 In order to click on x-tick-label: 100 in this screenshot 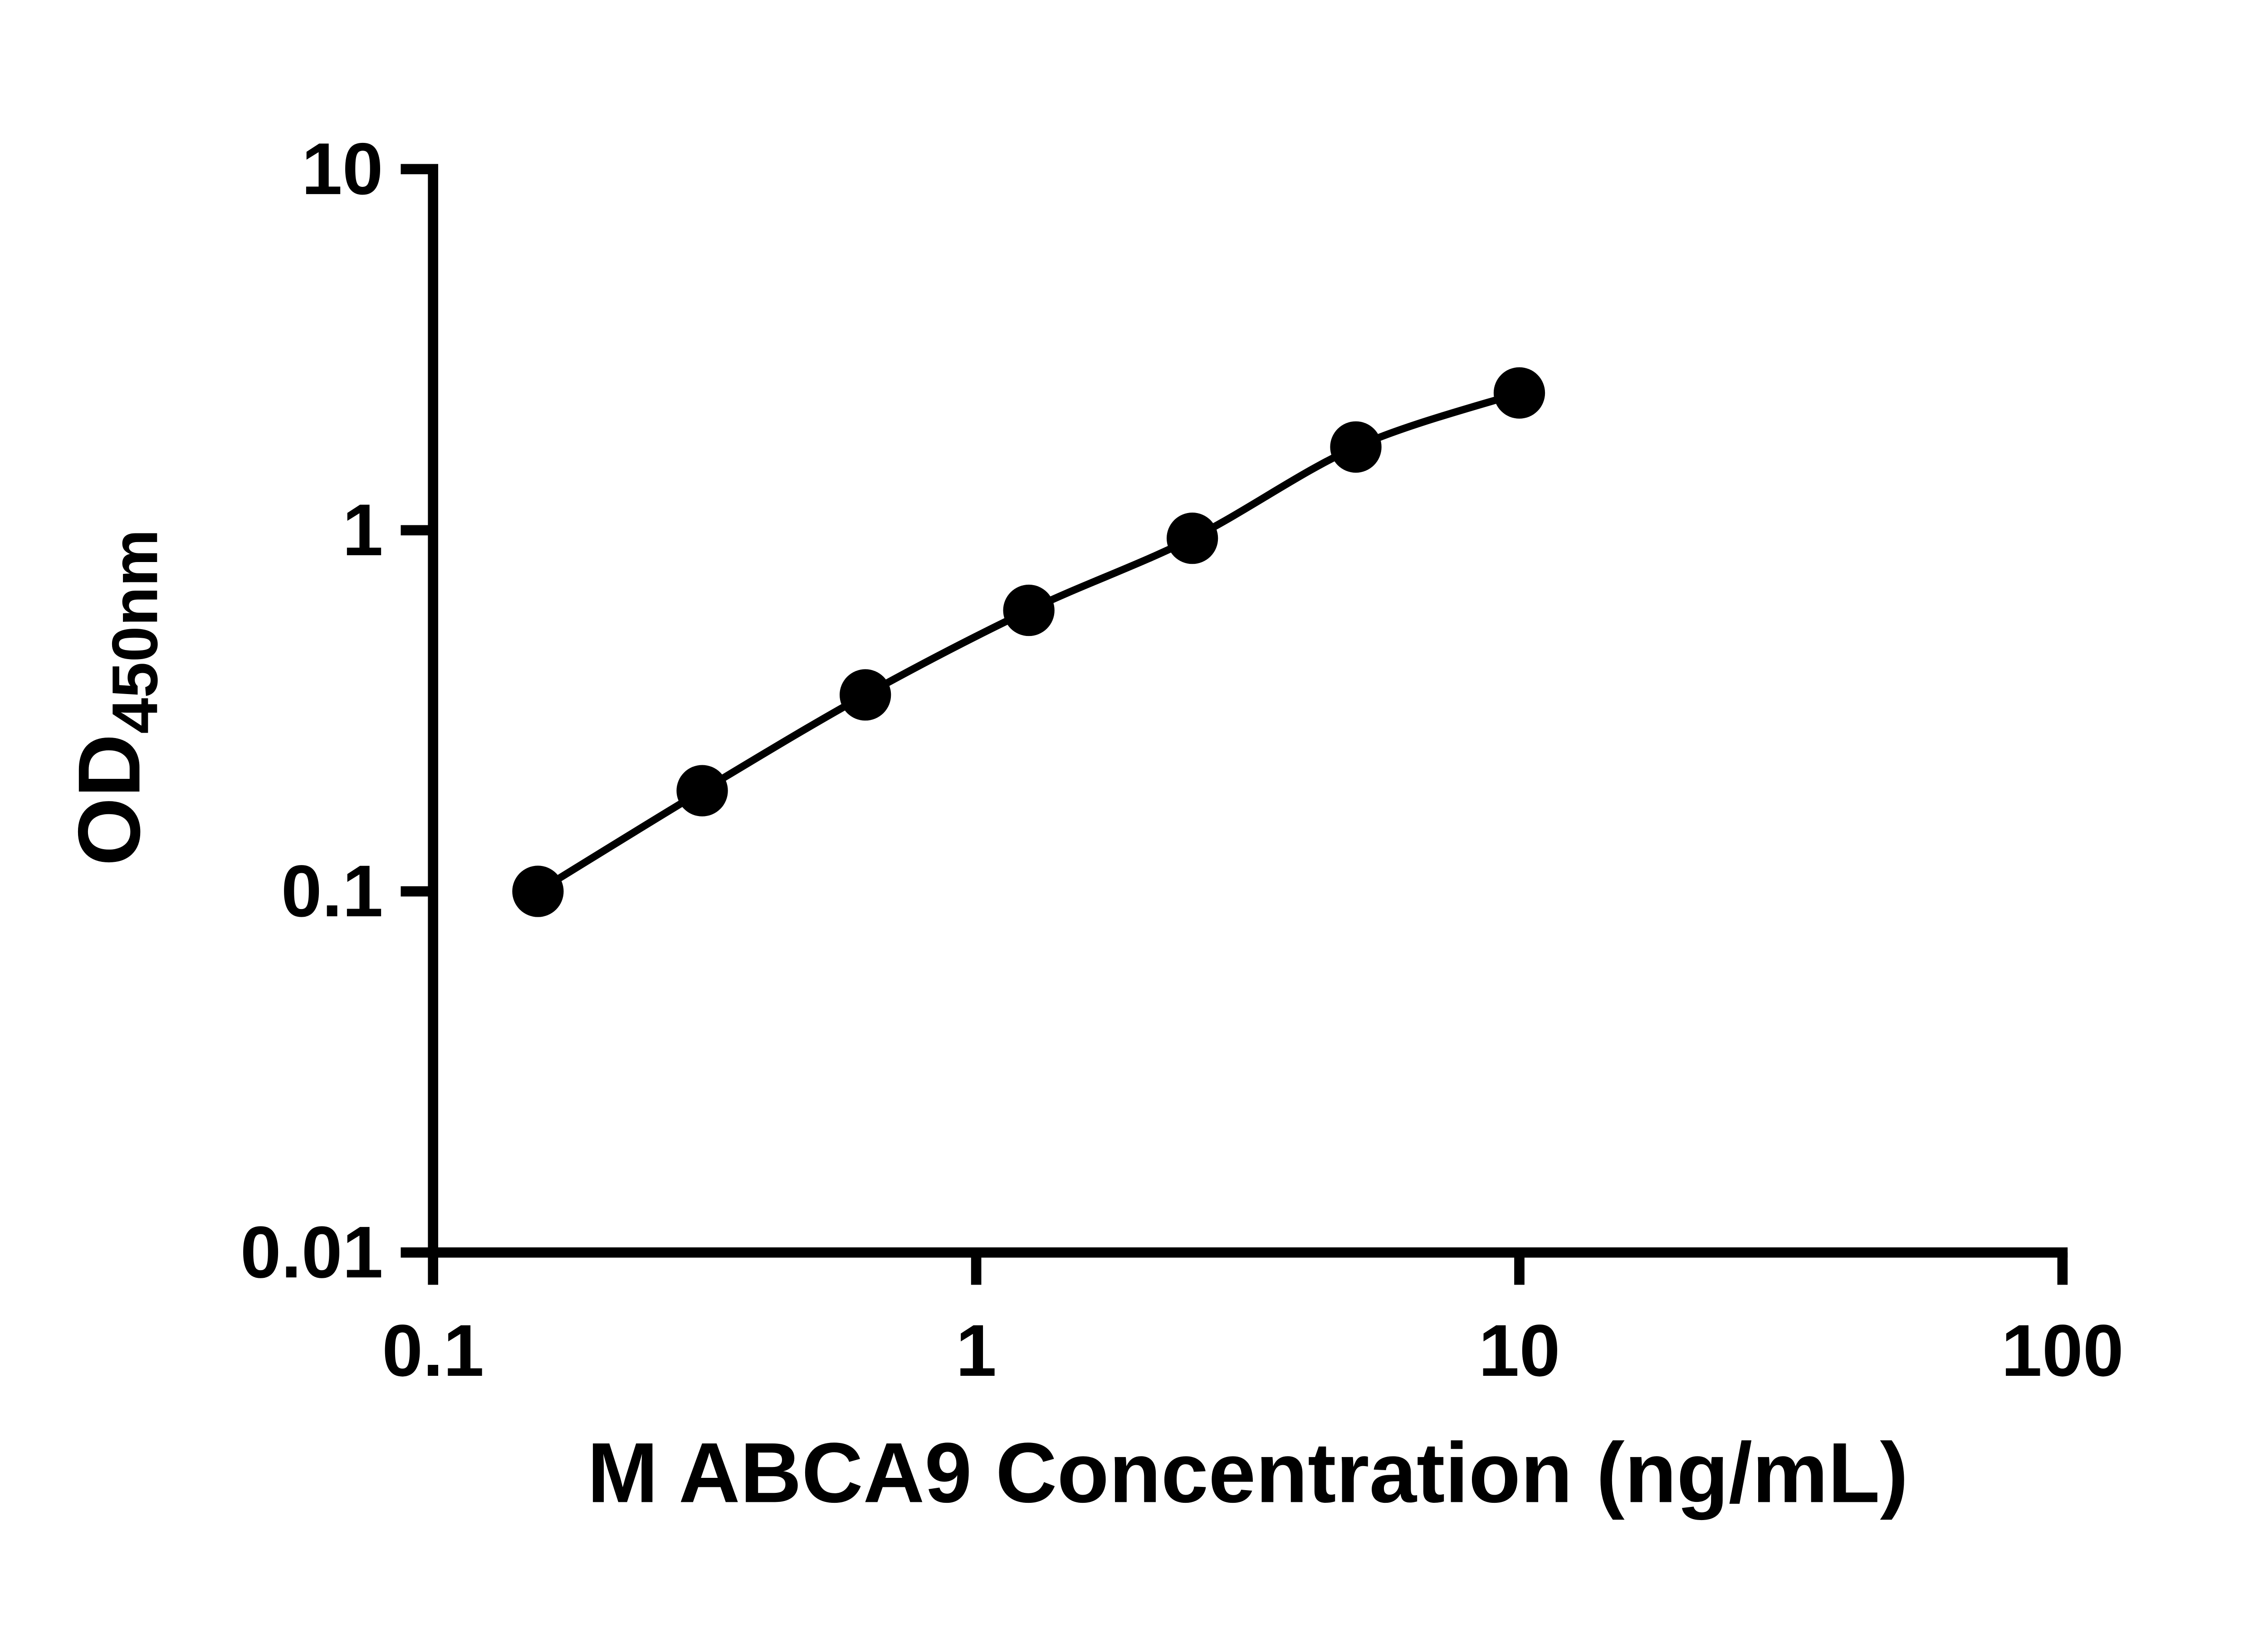, I will do `click(2063, 1351)`.